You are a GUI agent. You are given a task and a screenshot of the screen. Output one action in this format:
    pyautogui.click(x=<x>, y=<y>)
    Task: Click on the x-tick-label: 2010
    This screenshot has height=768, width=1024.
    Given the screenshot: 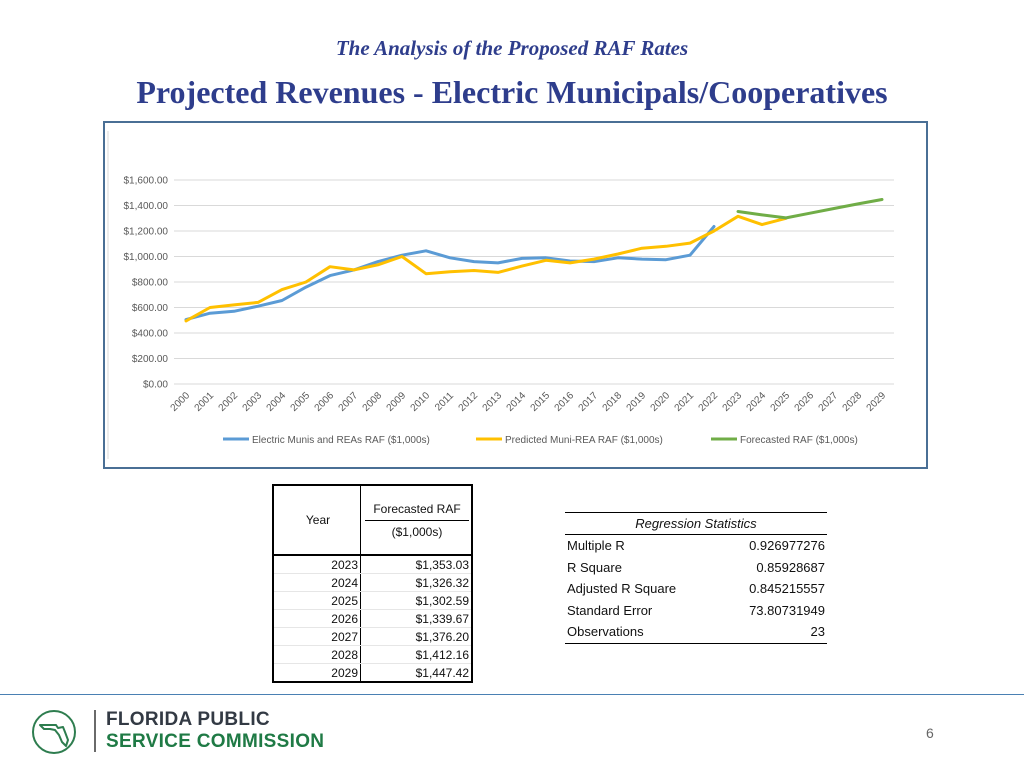 What is the action you would take?
    pyautogui.click(x=421, y=402)
    